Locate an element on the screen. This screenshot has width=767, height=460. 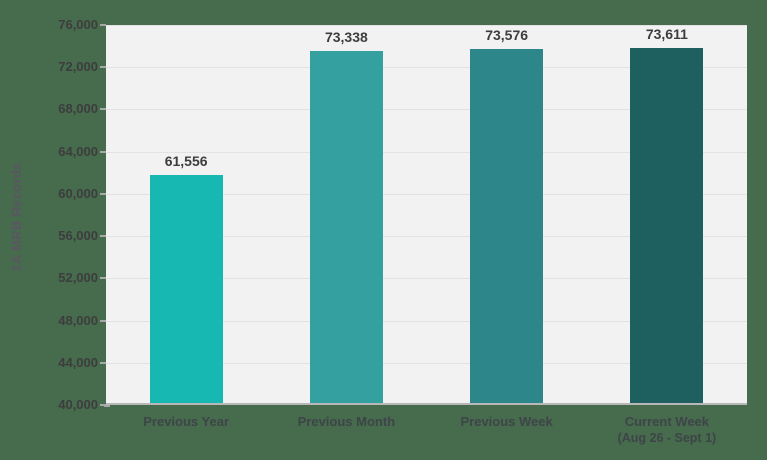
bar-previous-year is located at coordinates (186, 289).